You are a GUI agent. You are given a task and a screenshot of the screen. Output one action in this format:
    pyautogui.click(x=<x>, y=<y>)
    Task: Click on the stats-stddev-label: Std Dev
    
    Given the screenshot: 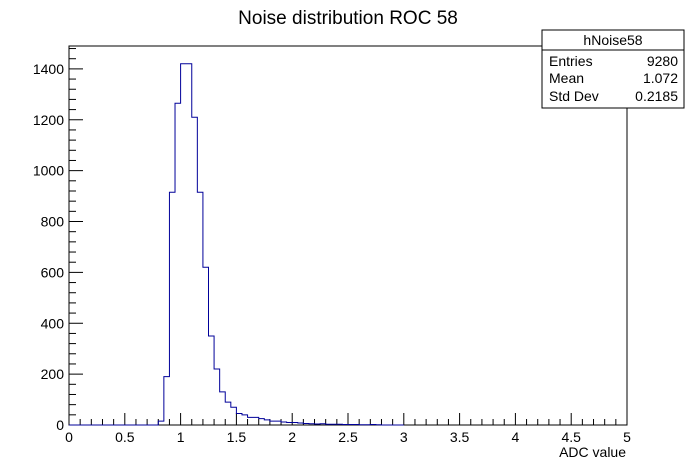 What is the action you would take?
    pyautogui.click(x=574, y=96)
    